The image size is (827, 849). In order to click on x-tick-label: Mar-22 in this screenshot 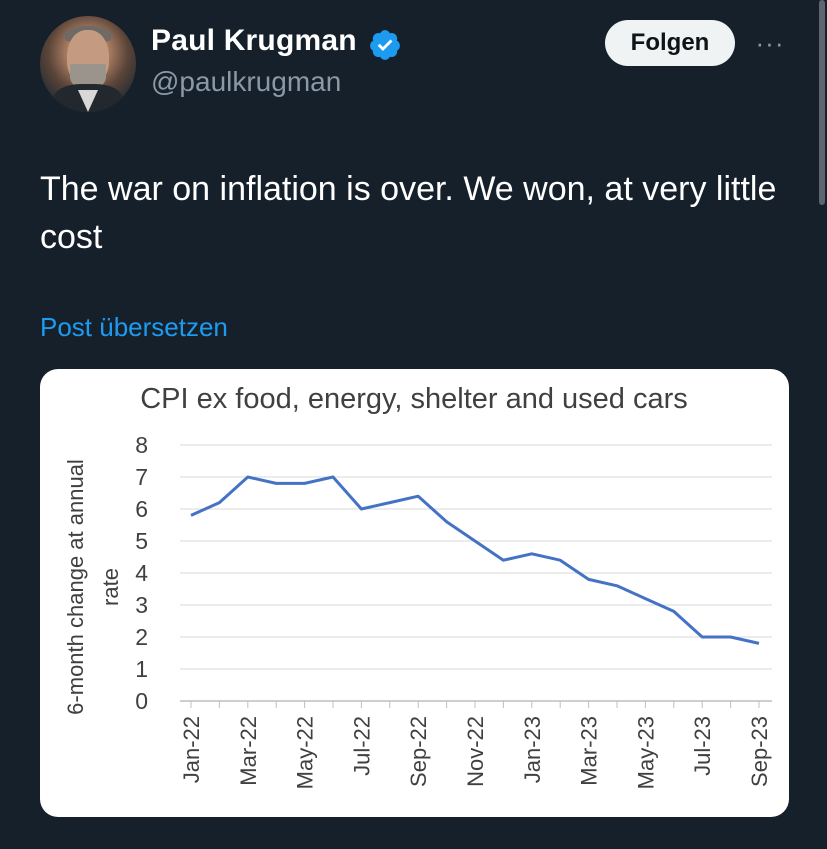, I will do `click(248, 751)`.